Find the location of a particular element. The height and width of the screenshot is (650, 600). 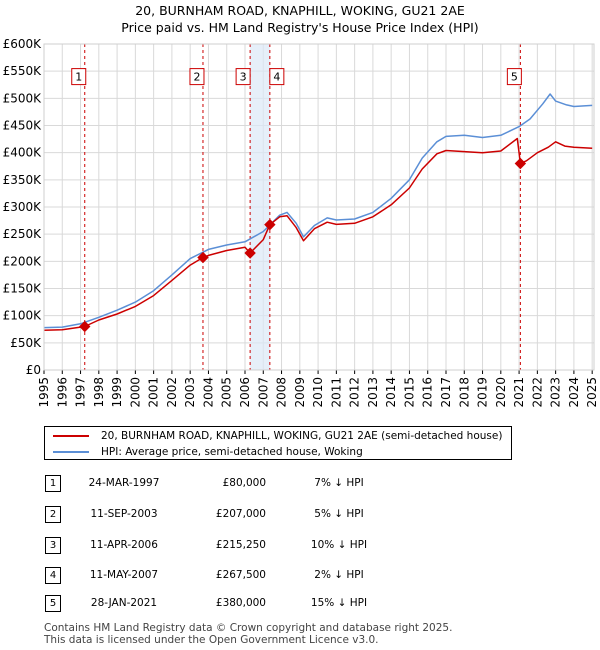

x-tick-label: 1997 is located at coordinates (81, 392).